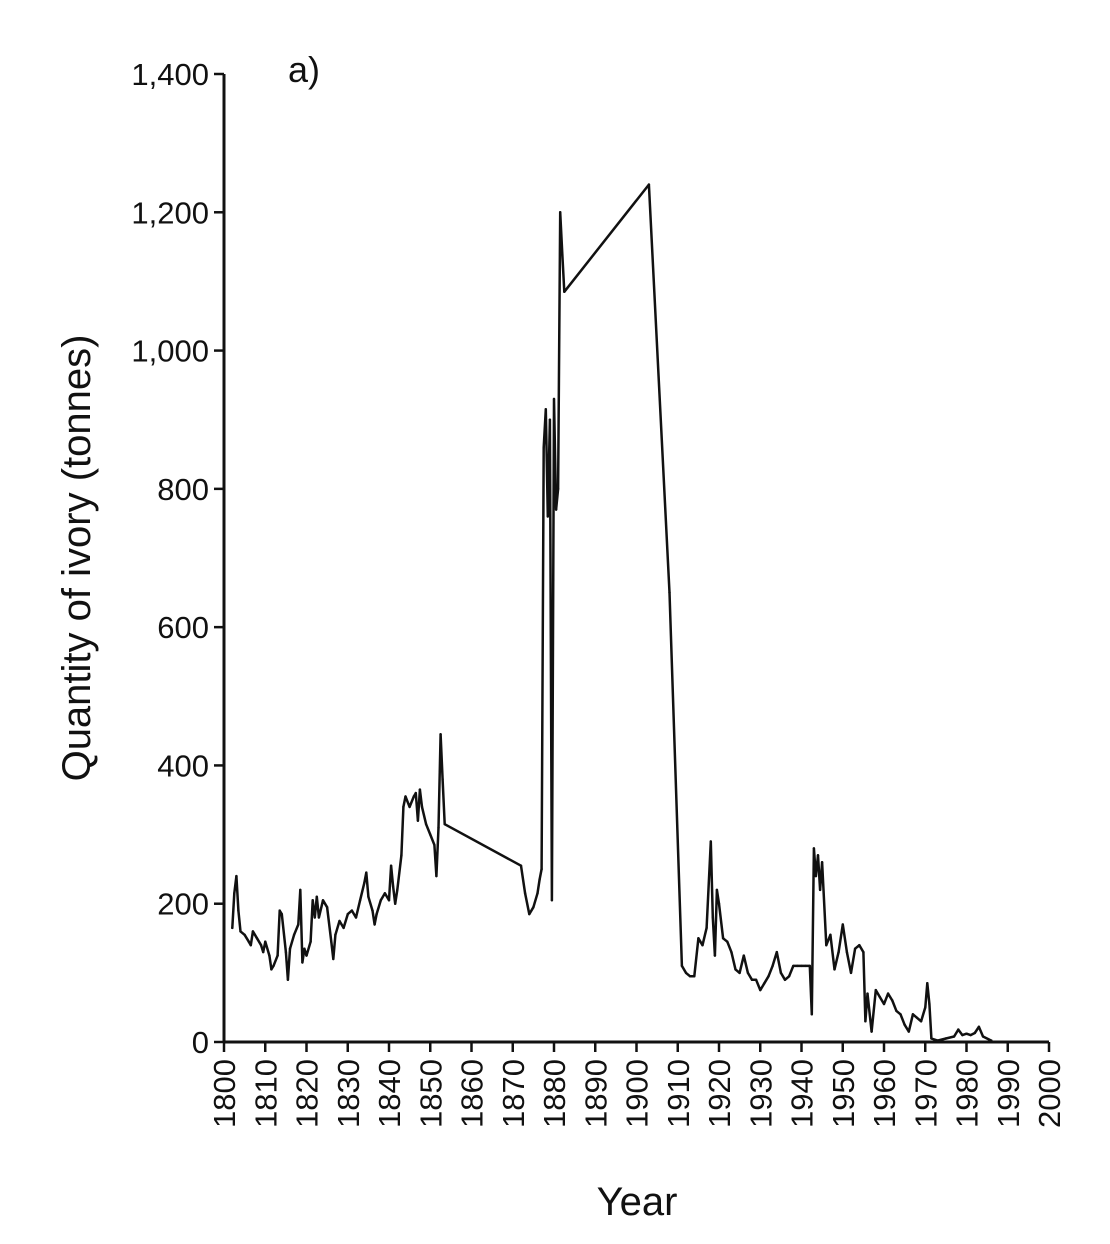 This screenshot has height=1244, width=1110. What do you see at coordinates (77, 558) in the screenshot?
I see `y-axis-title: Quantity of ivory (tonnes)` at bounding box center [77, 558].